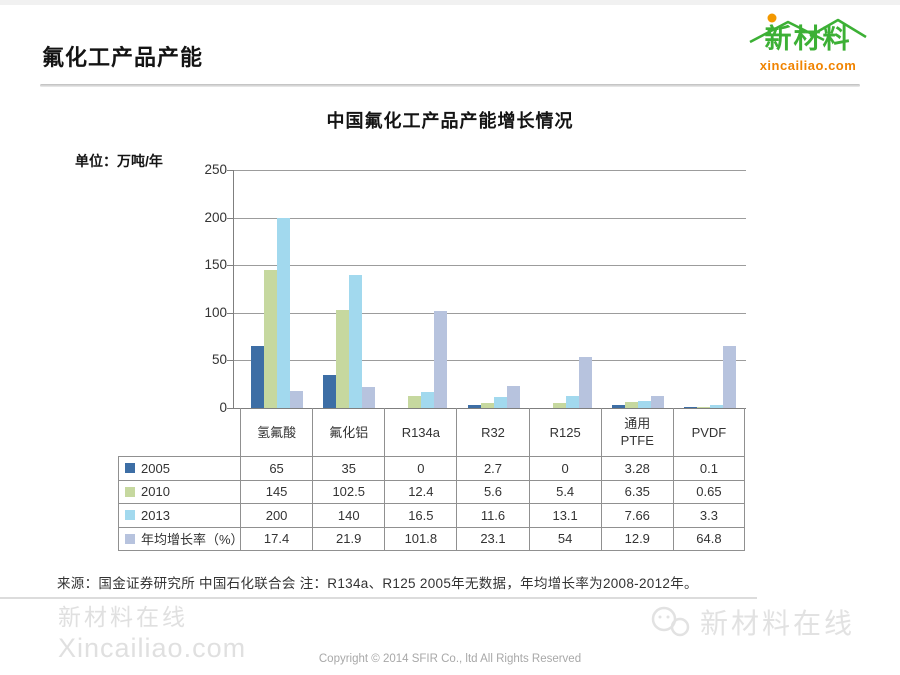  I want to click on bar-年均增长率（%）-PVDF, so click(729, 377).